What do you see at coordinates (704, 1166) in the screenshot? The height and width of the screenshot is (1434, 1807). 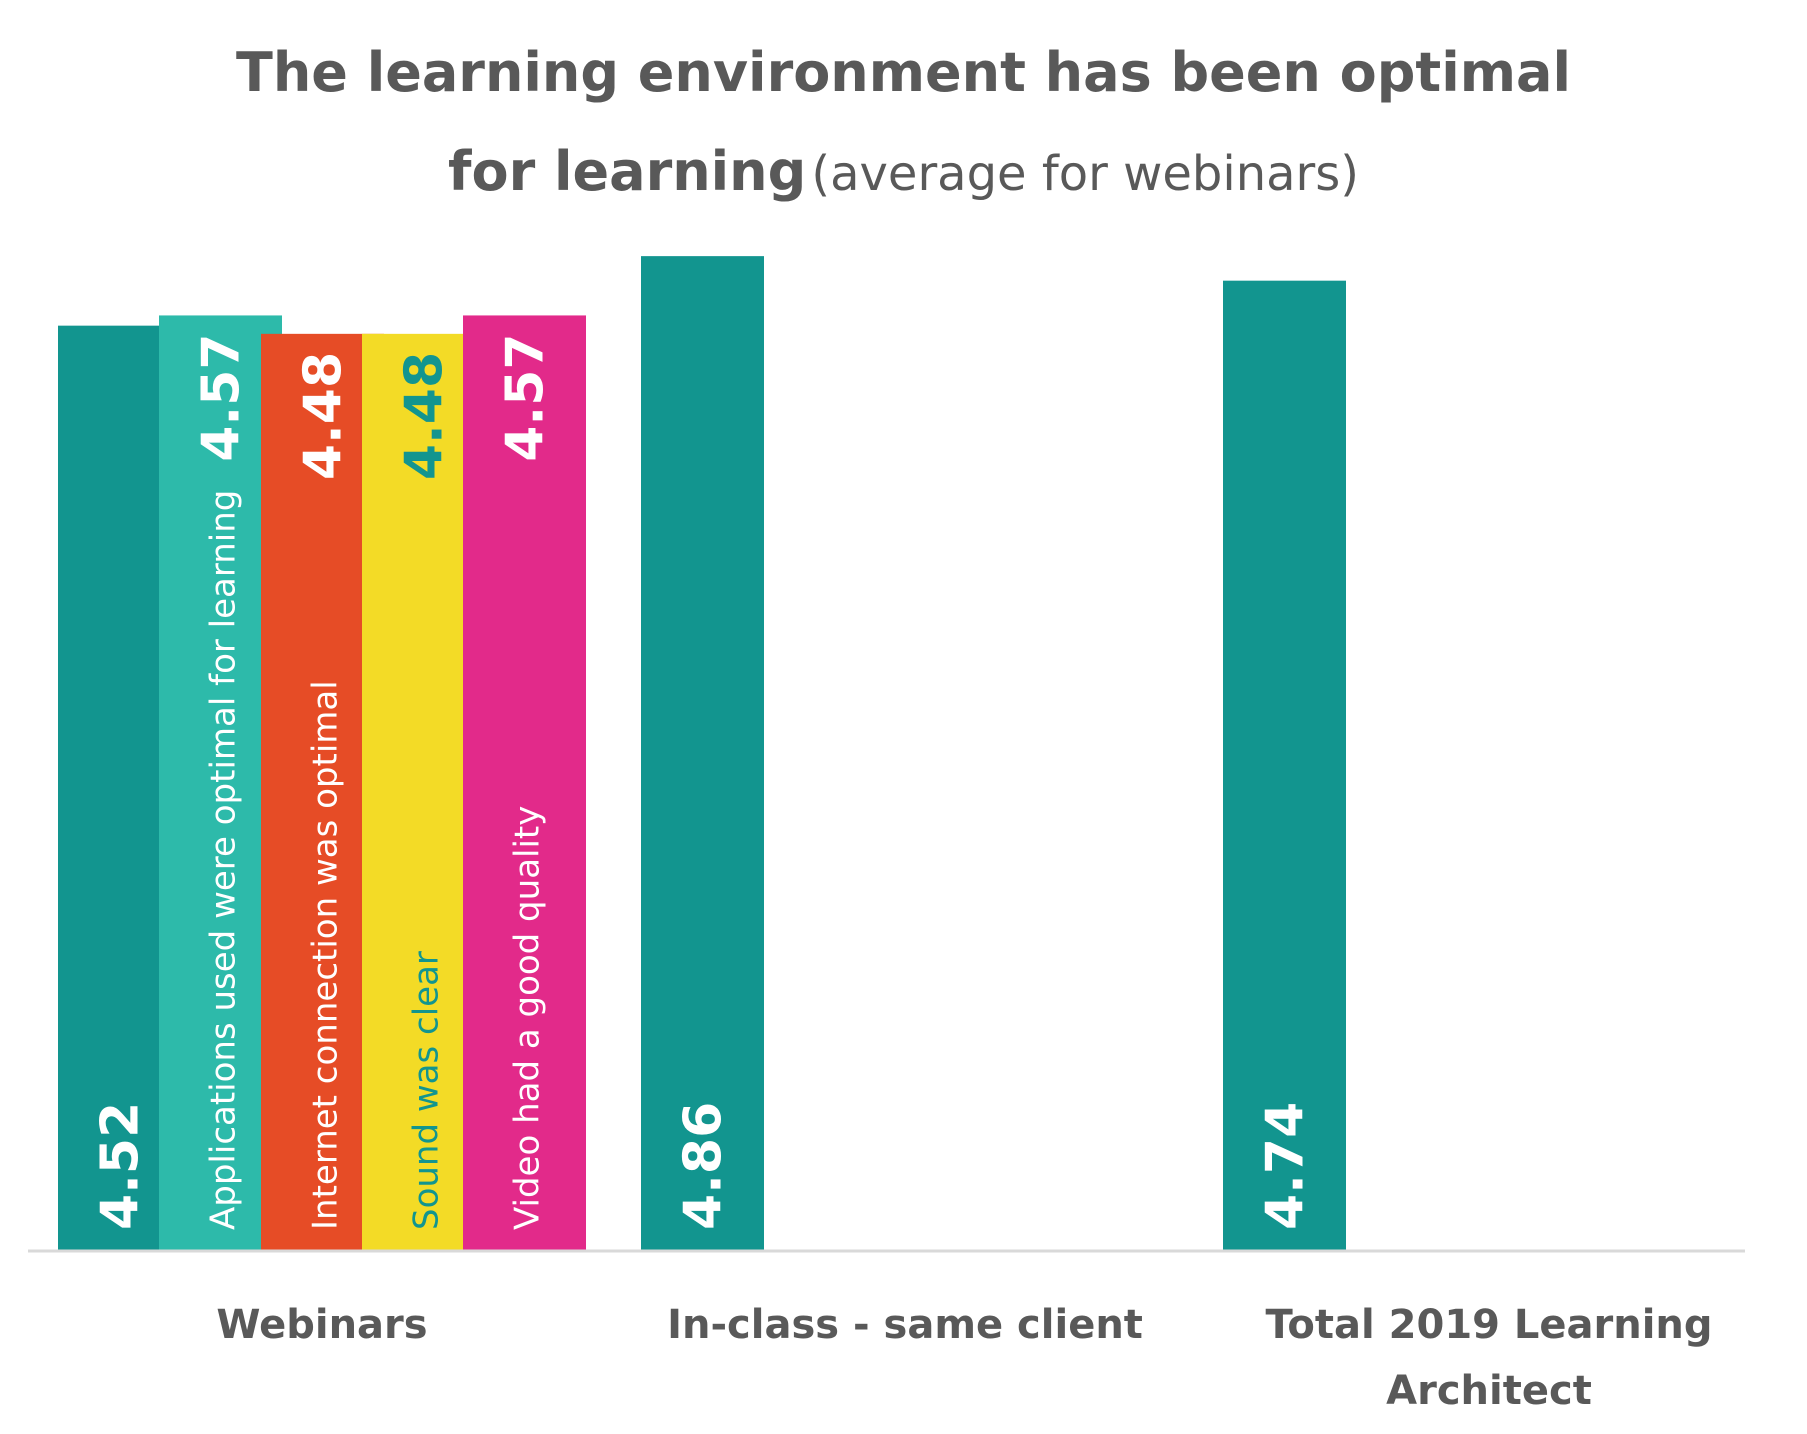 I see `bar-value-label-6: 4.86` at bounding box center [704, 1166].